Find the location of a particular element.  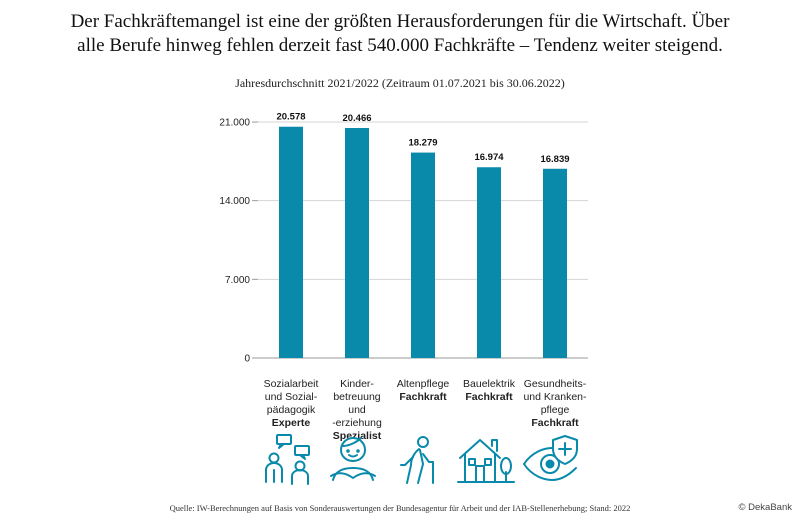

category-label-line: Altenpflege is located at coordinates (423, 384).